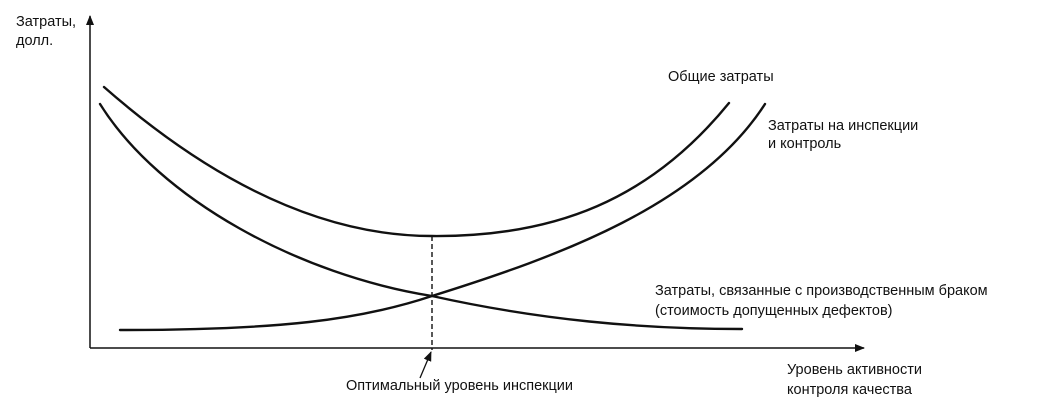  What do you see at coordinates (854, 370) in the screenshot?
I see `x-axis-label-line-1: Уровень активности` at bounding box center [854, 370].